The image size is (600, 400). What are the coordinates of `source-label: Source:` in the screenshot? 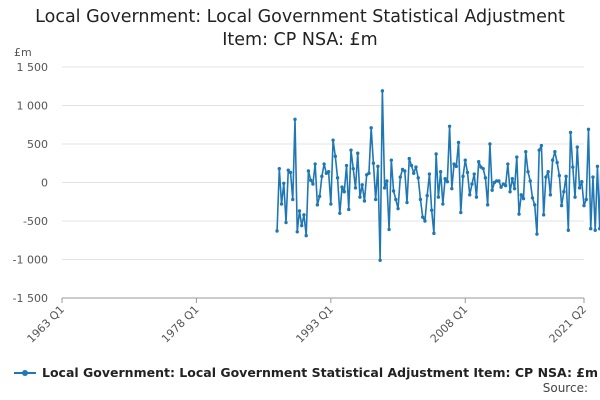 It's located at (565, 388).